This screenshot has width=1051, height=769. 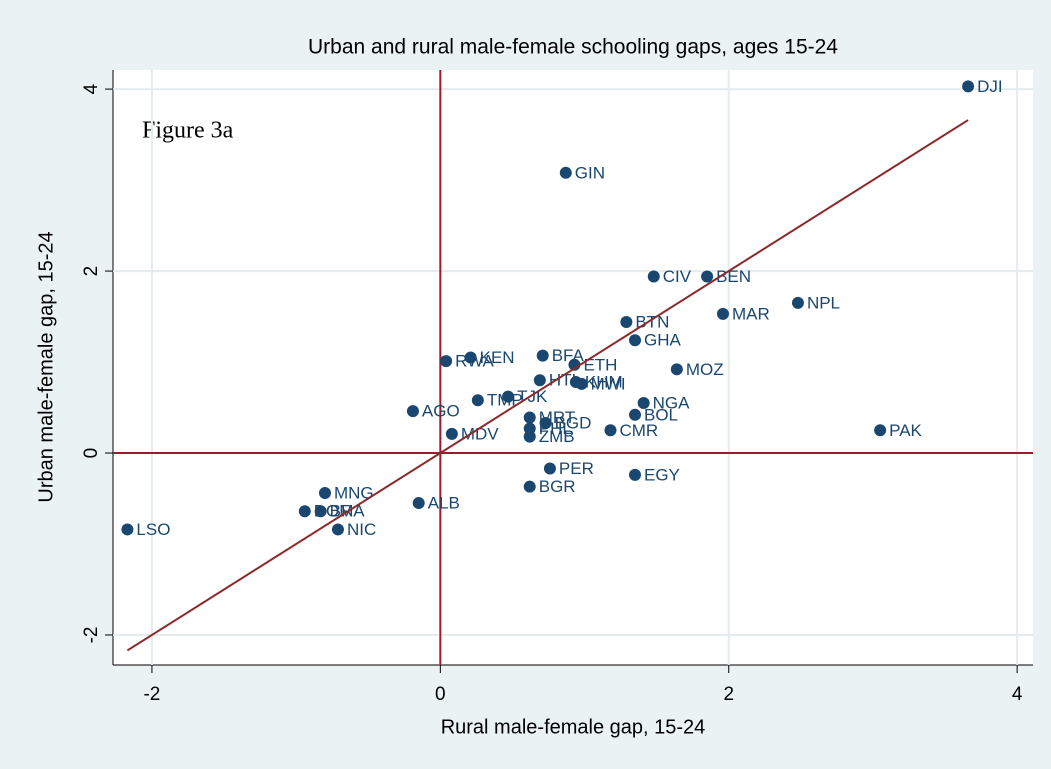 What do you see at coordinates (823, 302) in the screenshot?
I see `point-label: NPL` at bounding box center [823, 302].